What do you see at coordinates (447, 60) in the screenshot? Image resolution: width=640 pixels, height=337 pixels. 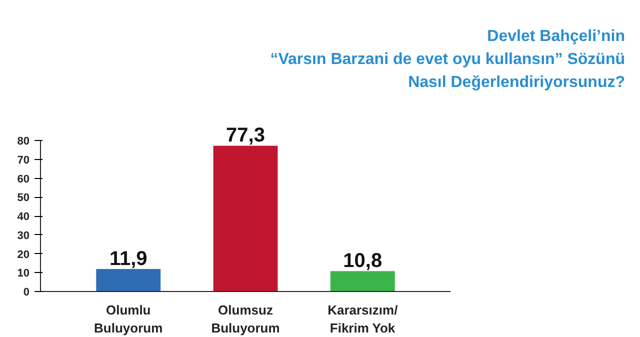 I see `chart-title: Devlet Bahçeli’nin “Varsın Barzani de evet oyu kullansın” Sözünü Nasıl Değerlendiriyorsunuz?` at bounding box center [447, 60].